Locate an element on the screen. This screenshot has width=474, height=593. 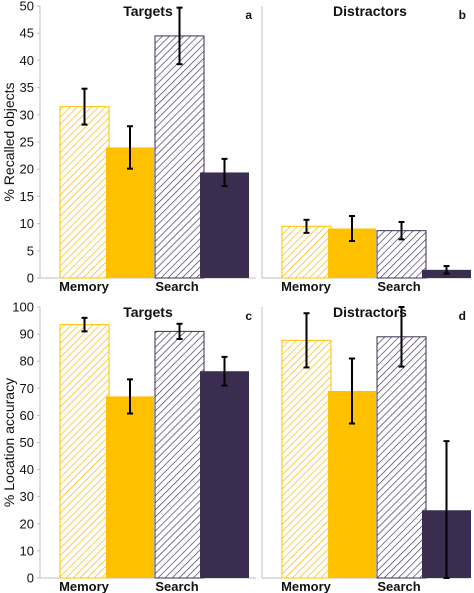
y-axis-label: % Location accuracy is located at coordinates (9, 442).